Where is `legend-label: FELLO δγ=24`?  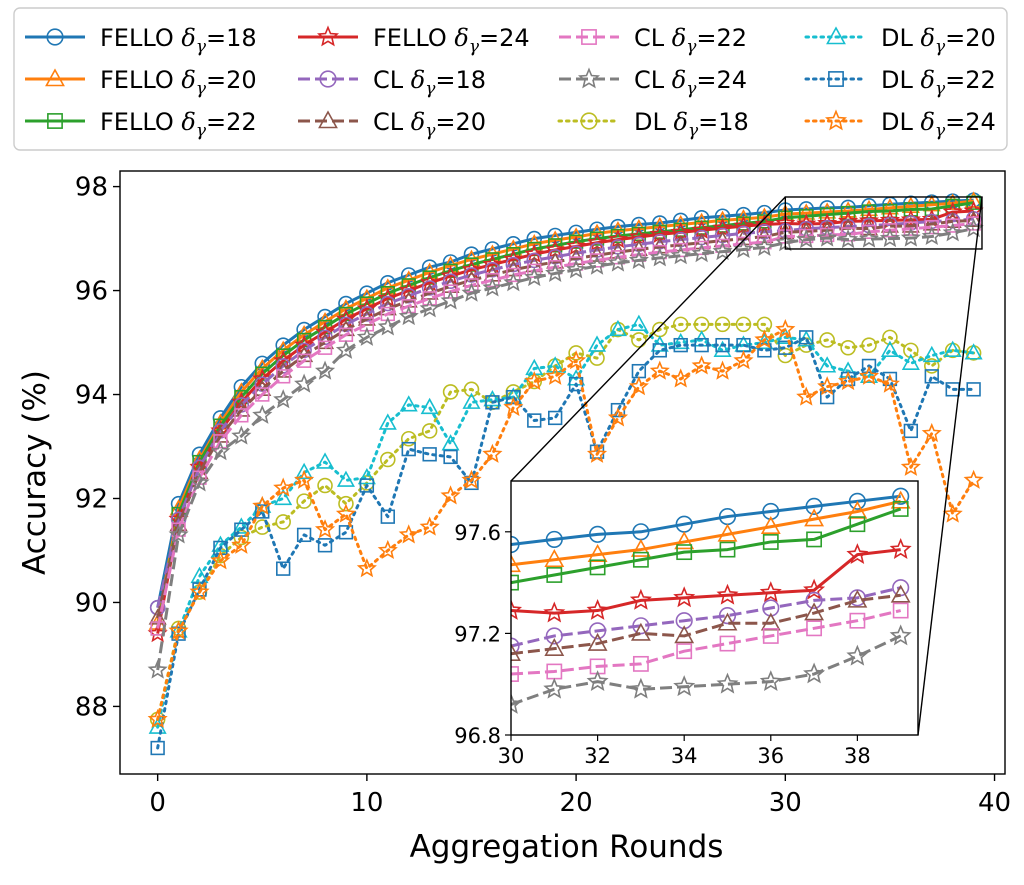 legend-label: FELLO δγ=24 is located at coordinates (451, 40).